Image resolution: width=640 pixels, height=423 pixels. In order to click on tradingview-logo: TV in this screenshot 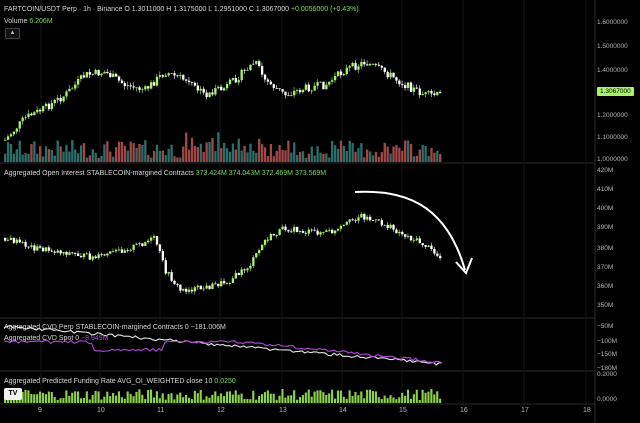, I will do `click(13, 394)`.